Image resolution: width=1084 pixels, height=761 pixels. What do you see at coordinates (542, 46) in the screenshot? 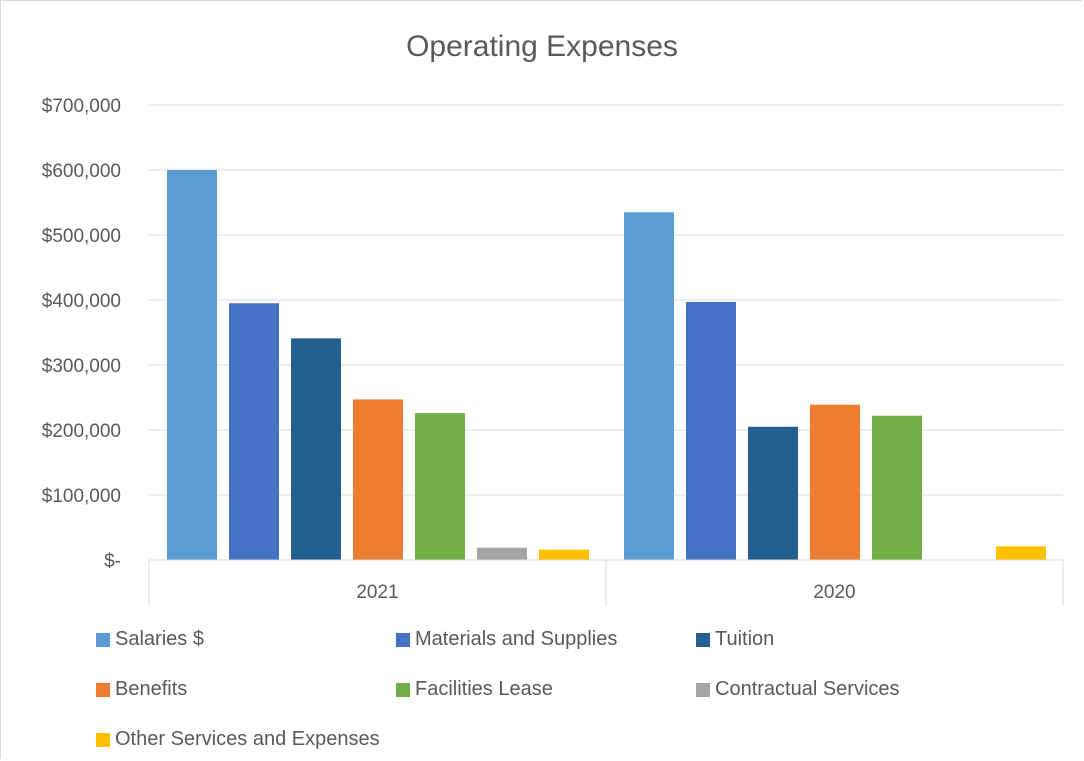
I see `chart-title: Operating Expenses` at bounding box center [542, 46].